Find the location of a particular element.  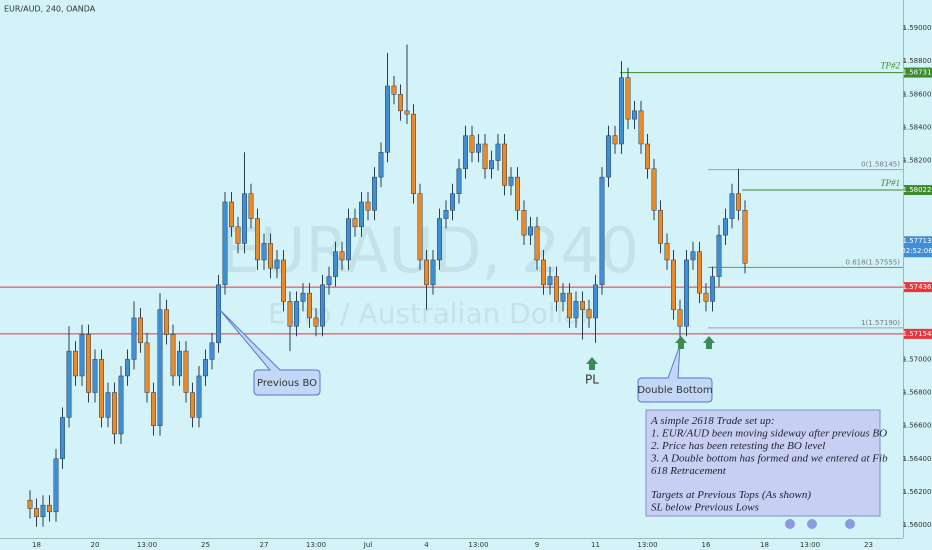

x-tick-label: 20 is located at coordinates (95, 545).